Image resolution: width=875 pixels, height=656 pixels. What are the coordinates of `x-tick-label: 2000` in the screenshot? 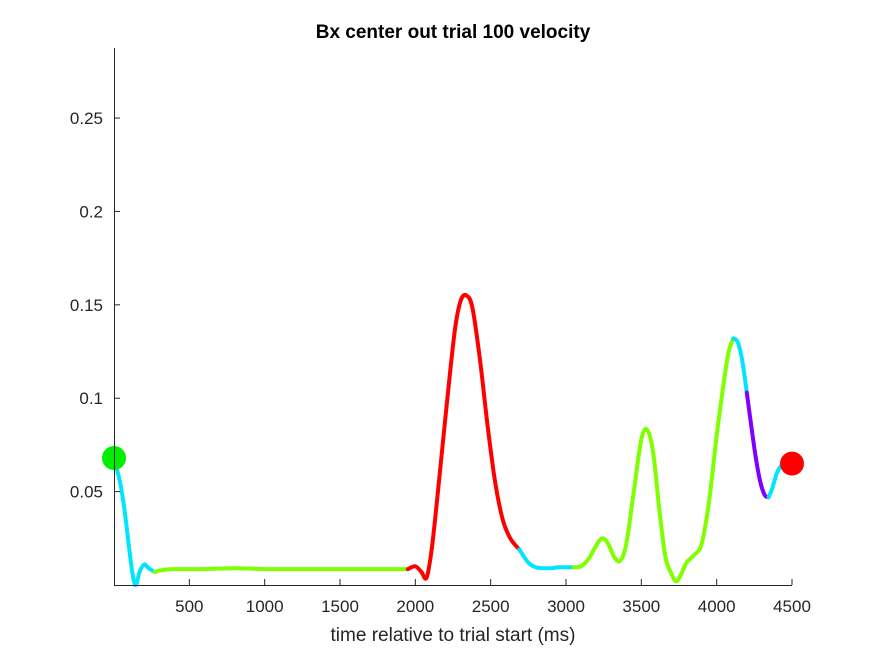 It's located at (415, 606).